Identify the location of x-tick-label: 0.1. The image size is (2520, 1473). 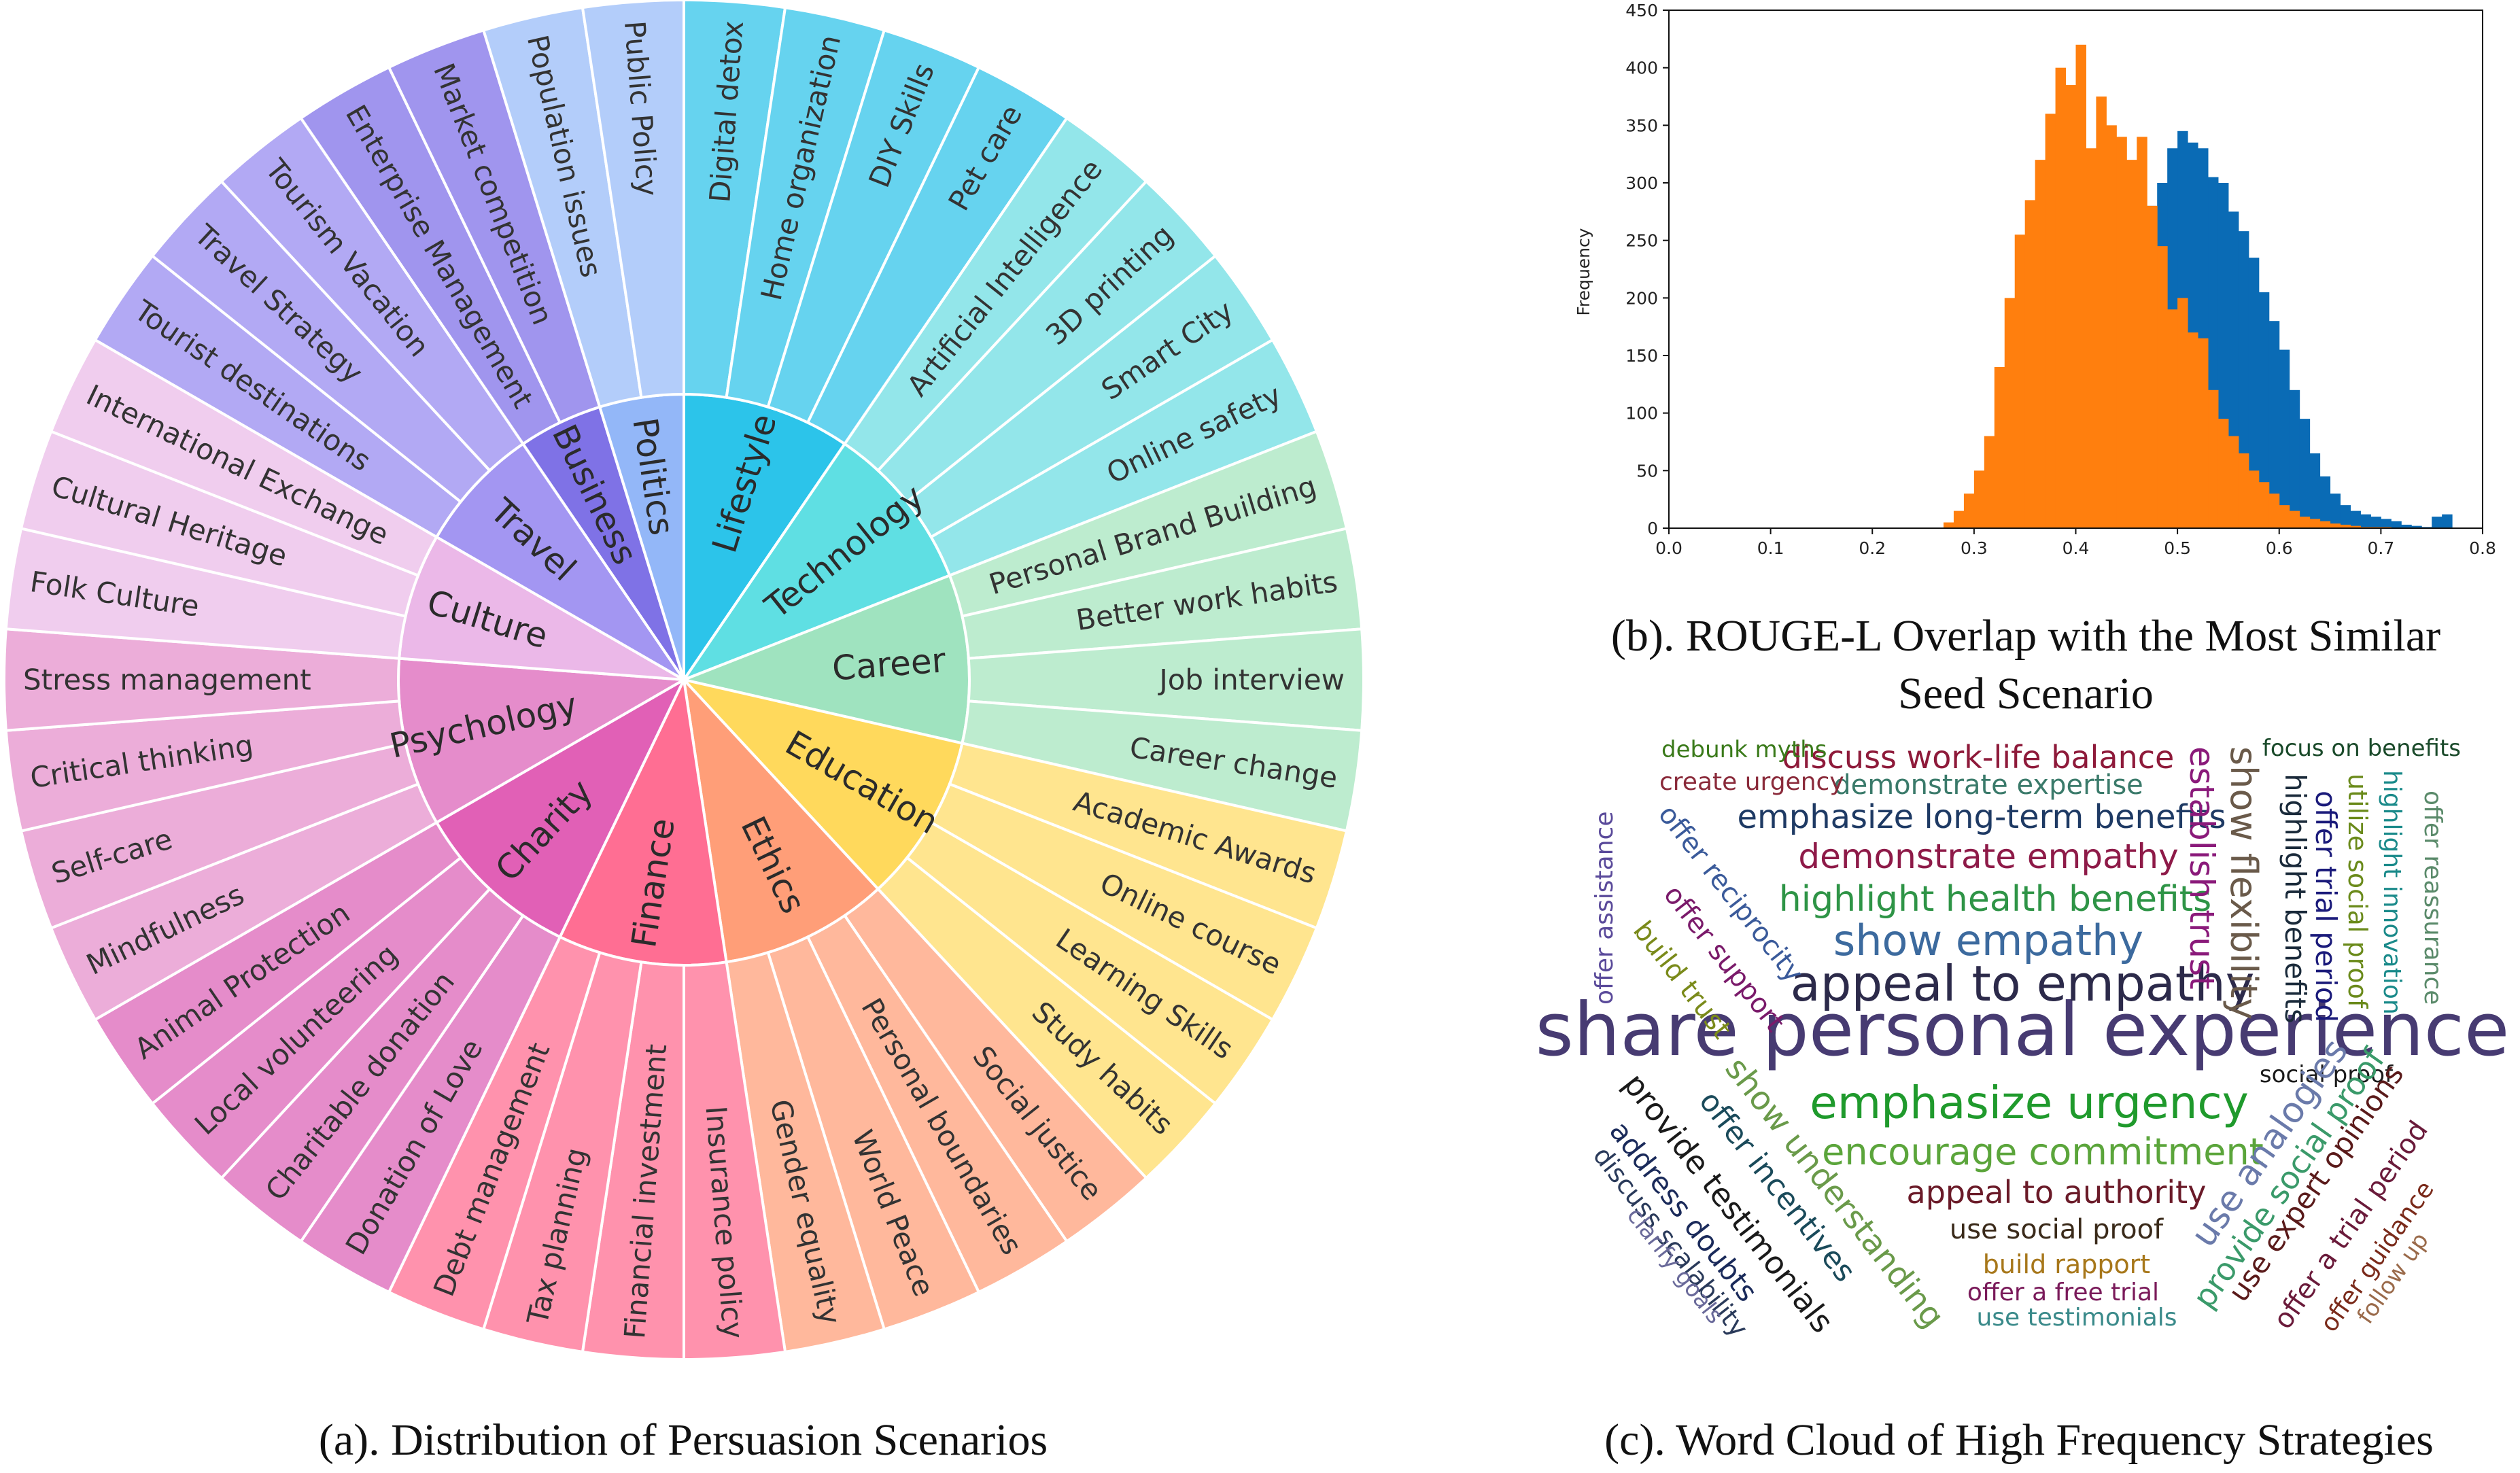
(1771, 548).